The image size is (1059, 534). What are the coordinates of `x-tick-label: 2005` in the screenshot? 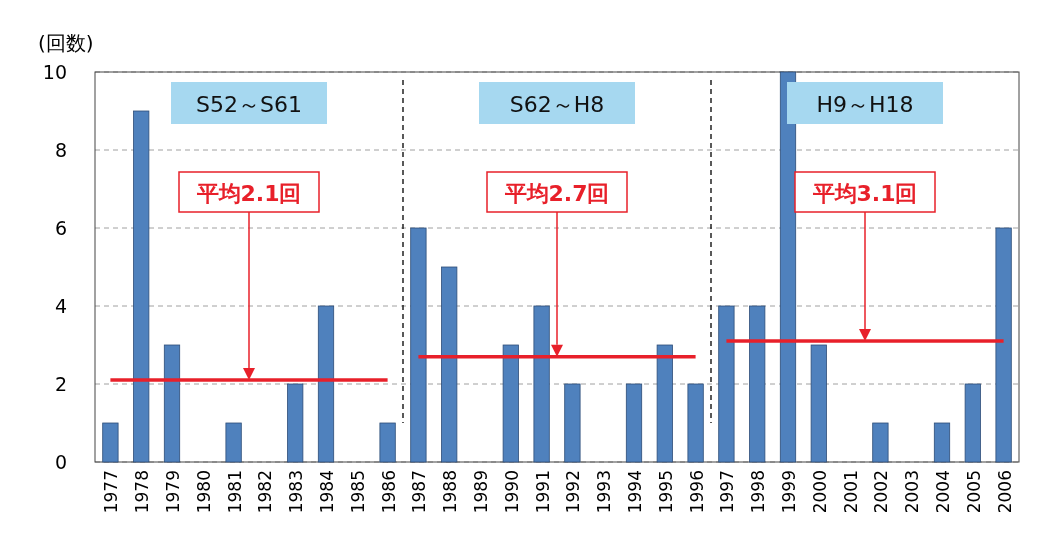 It's located at (973, 492).